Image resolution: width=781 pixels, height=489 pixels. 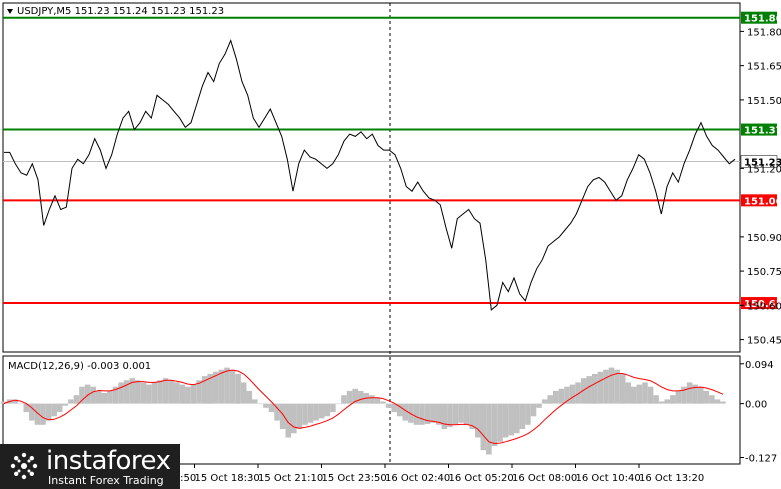 What do you see at coordinates (10, 11) in the screenshot?
I see `collapse-triangle-icon` at bounding box center [10, 11].